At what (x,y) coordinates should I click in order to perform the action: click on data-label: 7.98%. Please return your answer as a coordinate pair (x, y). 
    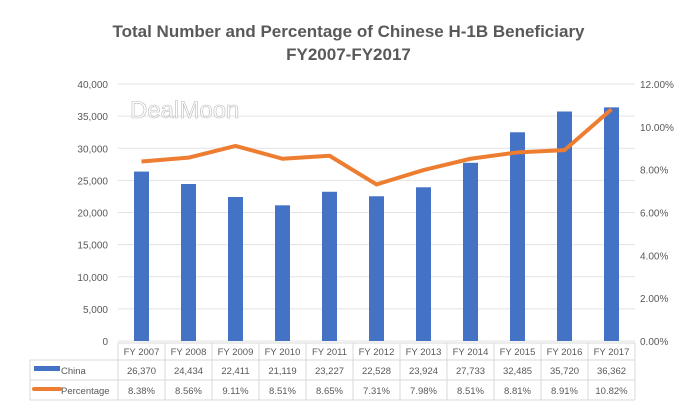
    Looking at the image, I should click on (423, 391).